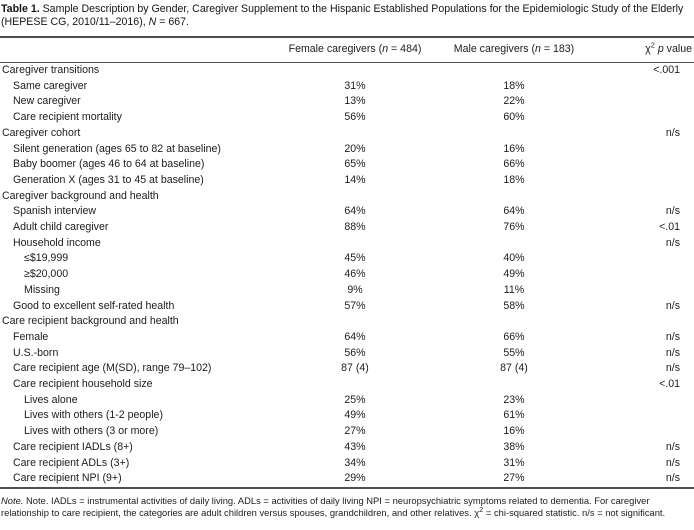 The height and width of the screenshot is (530, 694). Describe the element at coordinates (36, 352) in the screenshot. I see `row-label: U.S.-born` at that location.